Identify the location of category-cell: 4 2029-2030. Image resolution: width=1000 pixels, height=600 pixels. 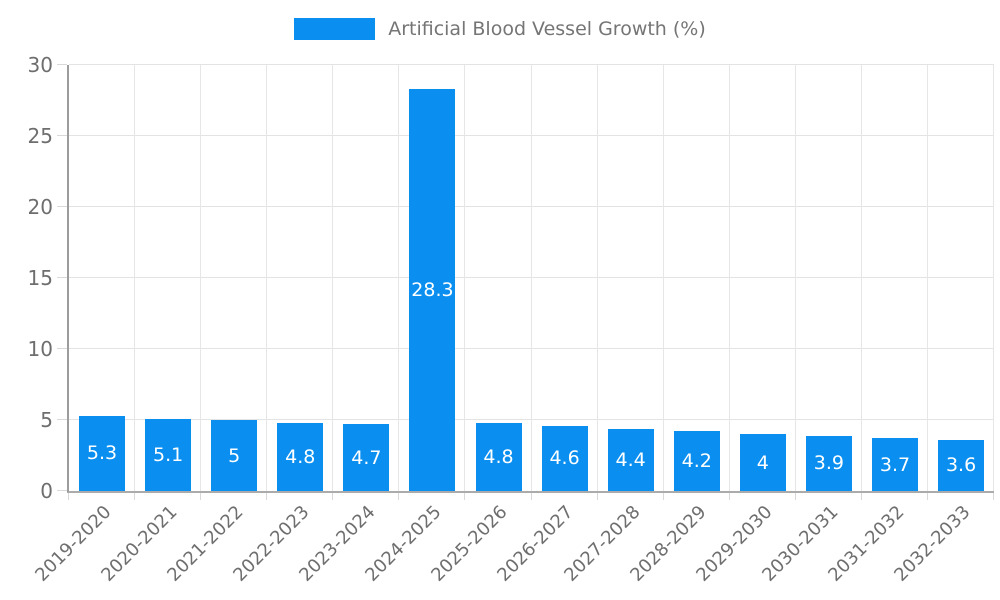
(744, 325).